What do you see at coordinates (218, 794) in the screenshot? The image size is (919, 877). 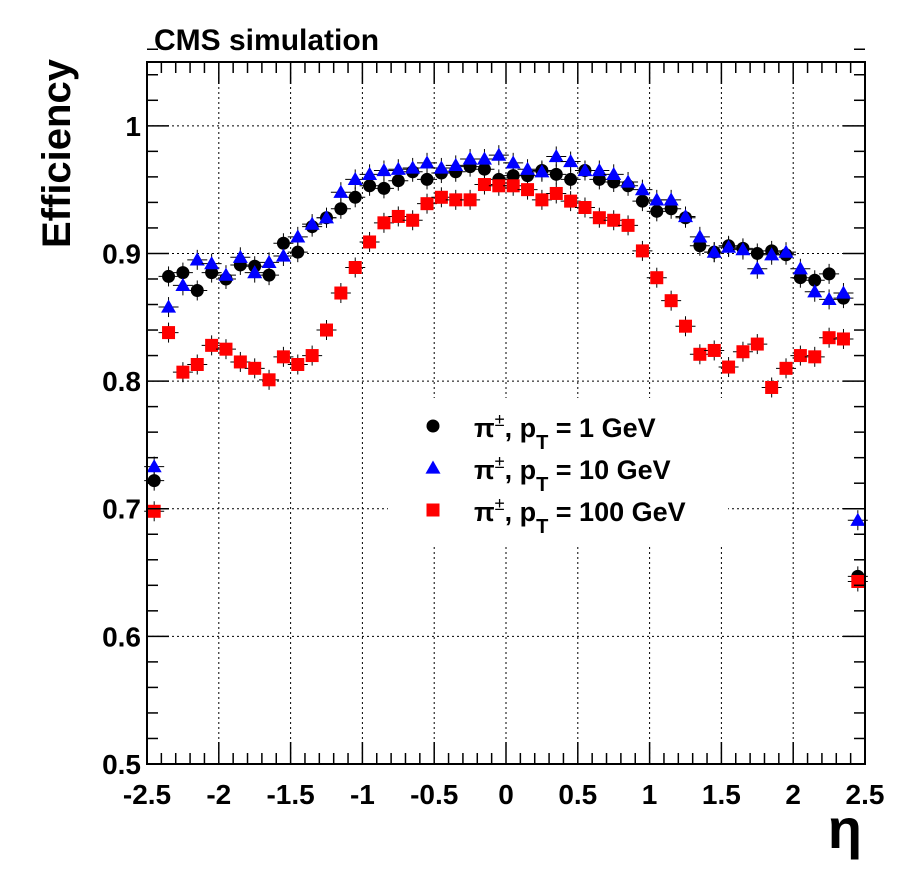 I see `x-tick-label: -2` at bounding box center [218, 794].